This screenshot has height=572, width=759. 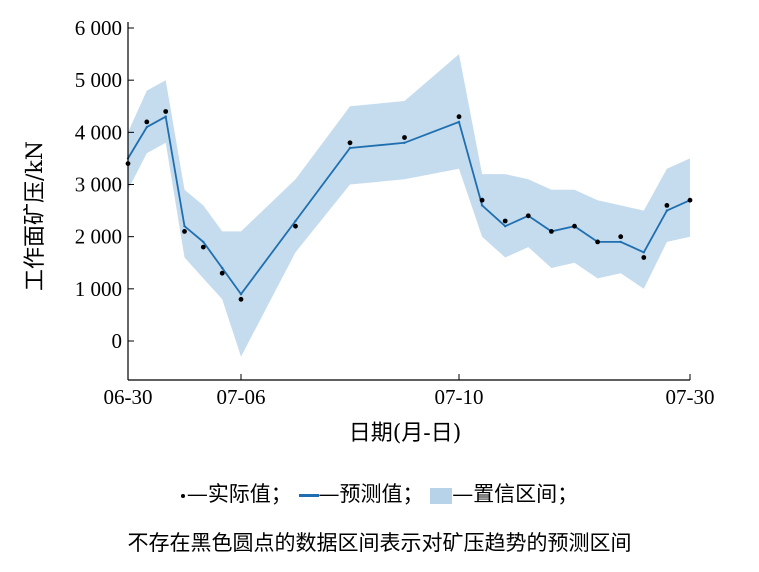 What do you see at coordinates (371, 494) in the screenshot?
I see `legend-predicted-label: —预测值；` at bounding box center [371, 494].